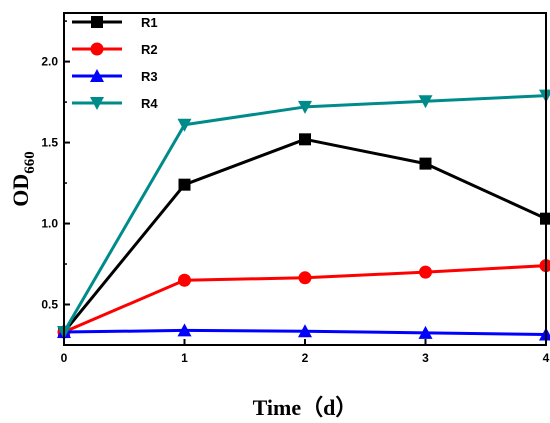 The image size is (550, 423). What do you see at coordinates (64, 358) in the screenshot?
I see `x-tick-label: 0` at bounding box center [64, 358].